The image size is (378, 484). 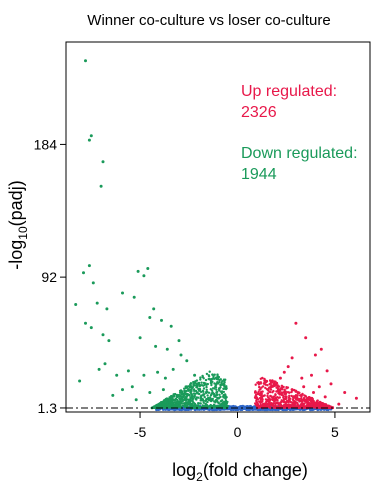 What do you see at coordinates (48, 408) in the screenshot?
I see `y-tick-label: 1.3` at bounding box center [48, 408].